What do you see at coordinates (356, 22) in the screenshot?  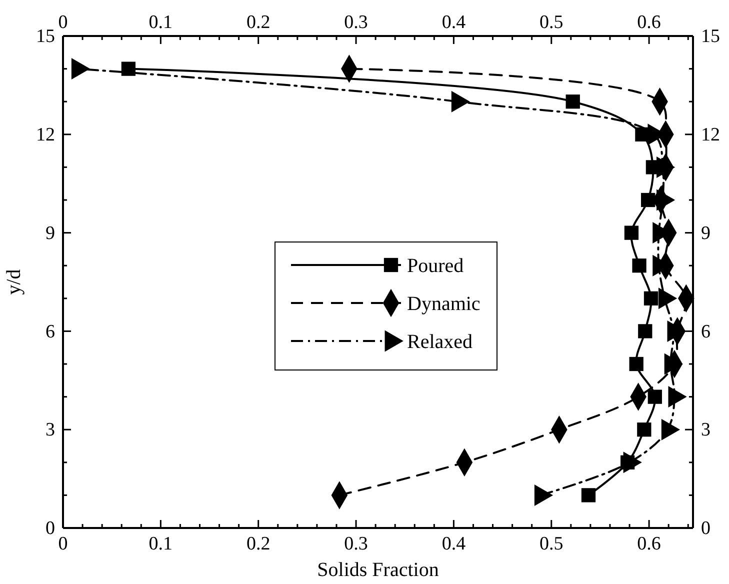 I see `x-tick-label: 0.3` at bounding box center [356, 22].